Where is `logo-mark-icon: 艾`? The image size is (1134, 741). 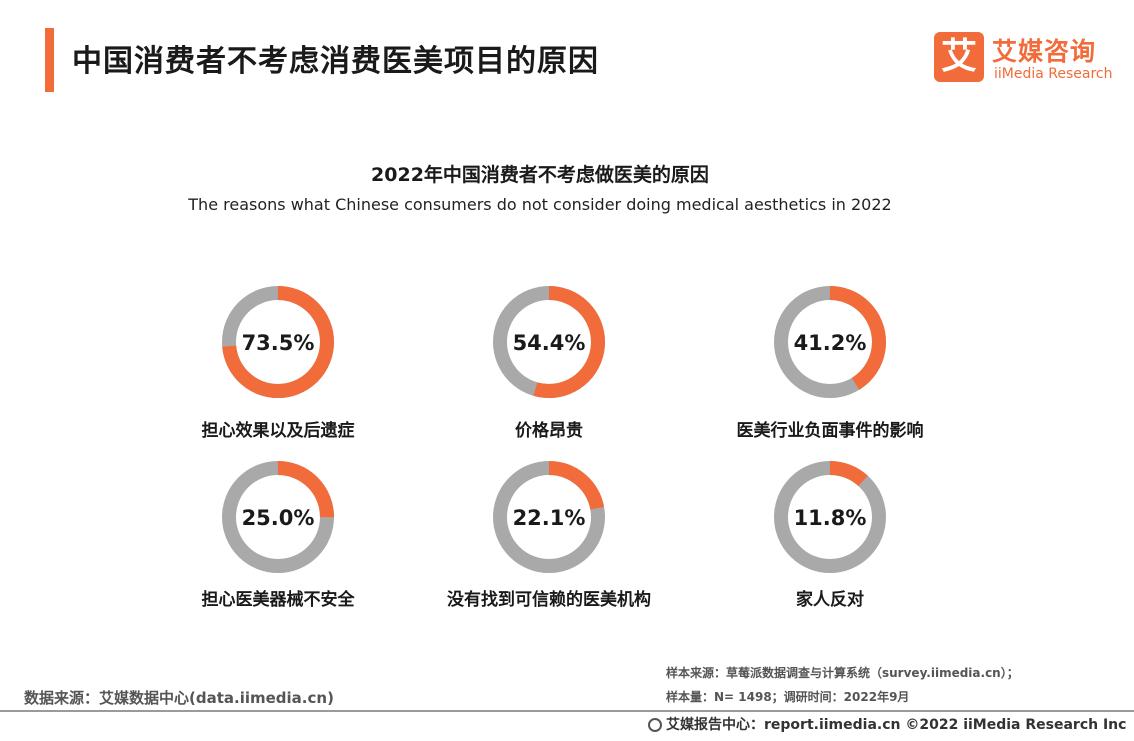 logo-mark-icon: 艾 is located at coordinates (959, 57).